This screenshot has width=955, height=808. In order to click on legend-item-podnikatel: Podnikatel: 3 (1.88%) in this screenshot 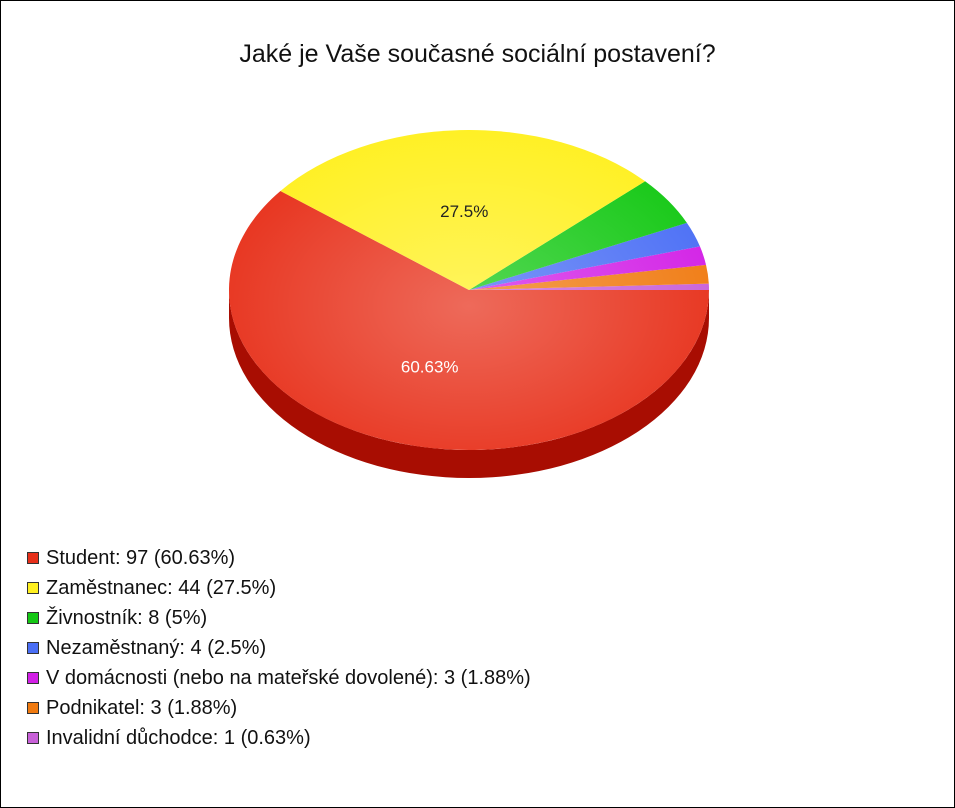, I will do `click(279, 708)`.